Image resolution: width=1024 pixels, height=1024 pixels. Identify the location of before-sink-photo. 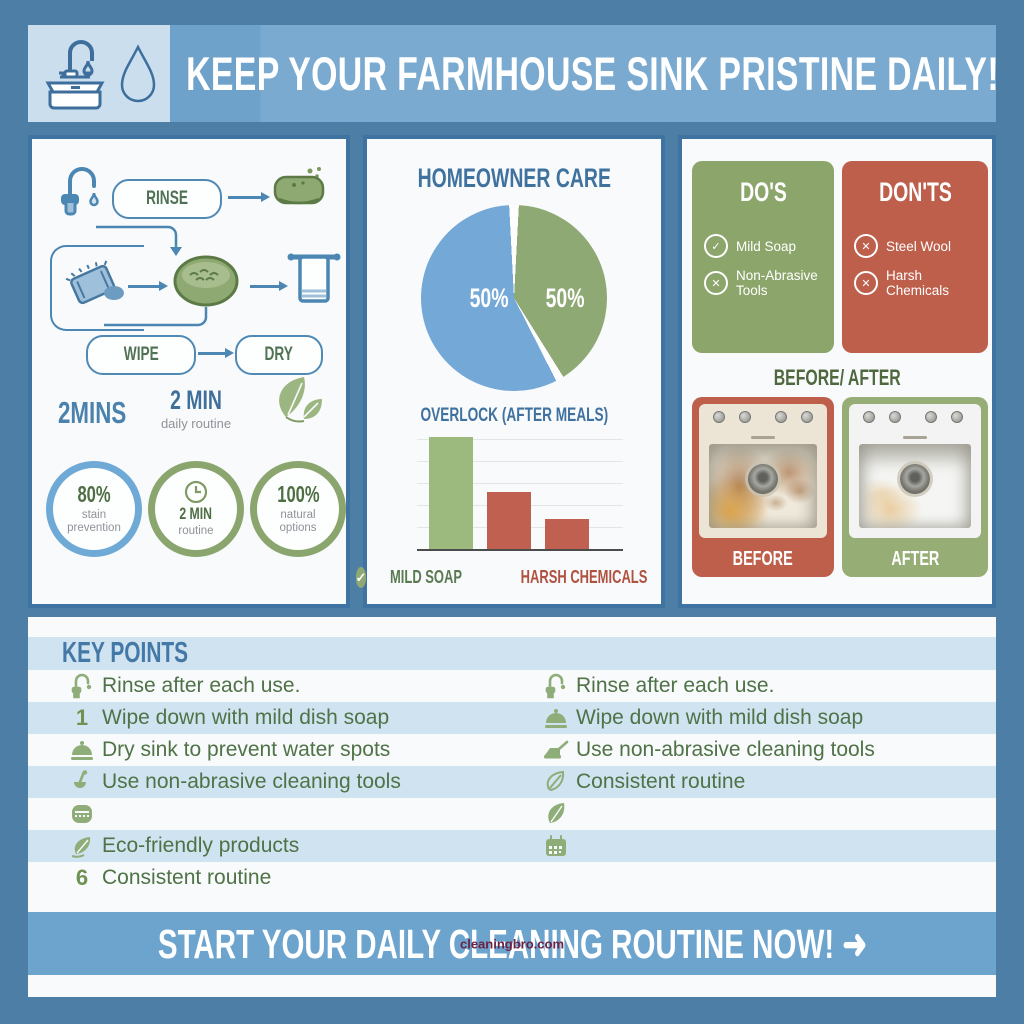
(763, 471).